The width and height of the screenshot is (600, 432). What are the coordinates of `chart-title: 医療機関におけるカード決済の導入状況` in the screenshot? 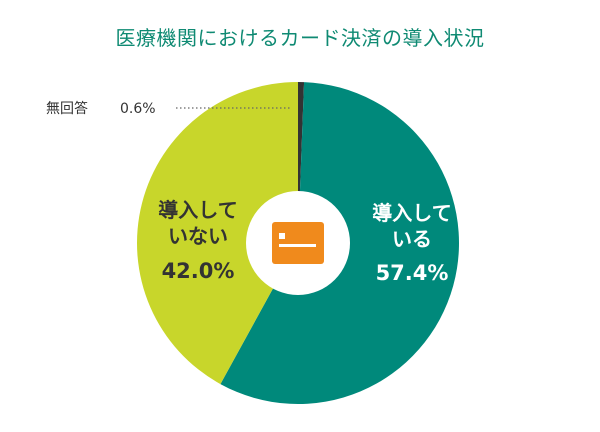 It's located at (300, 38).